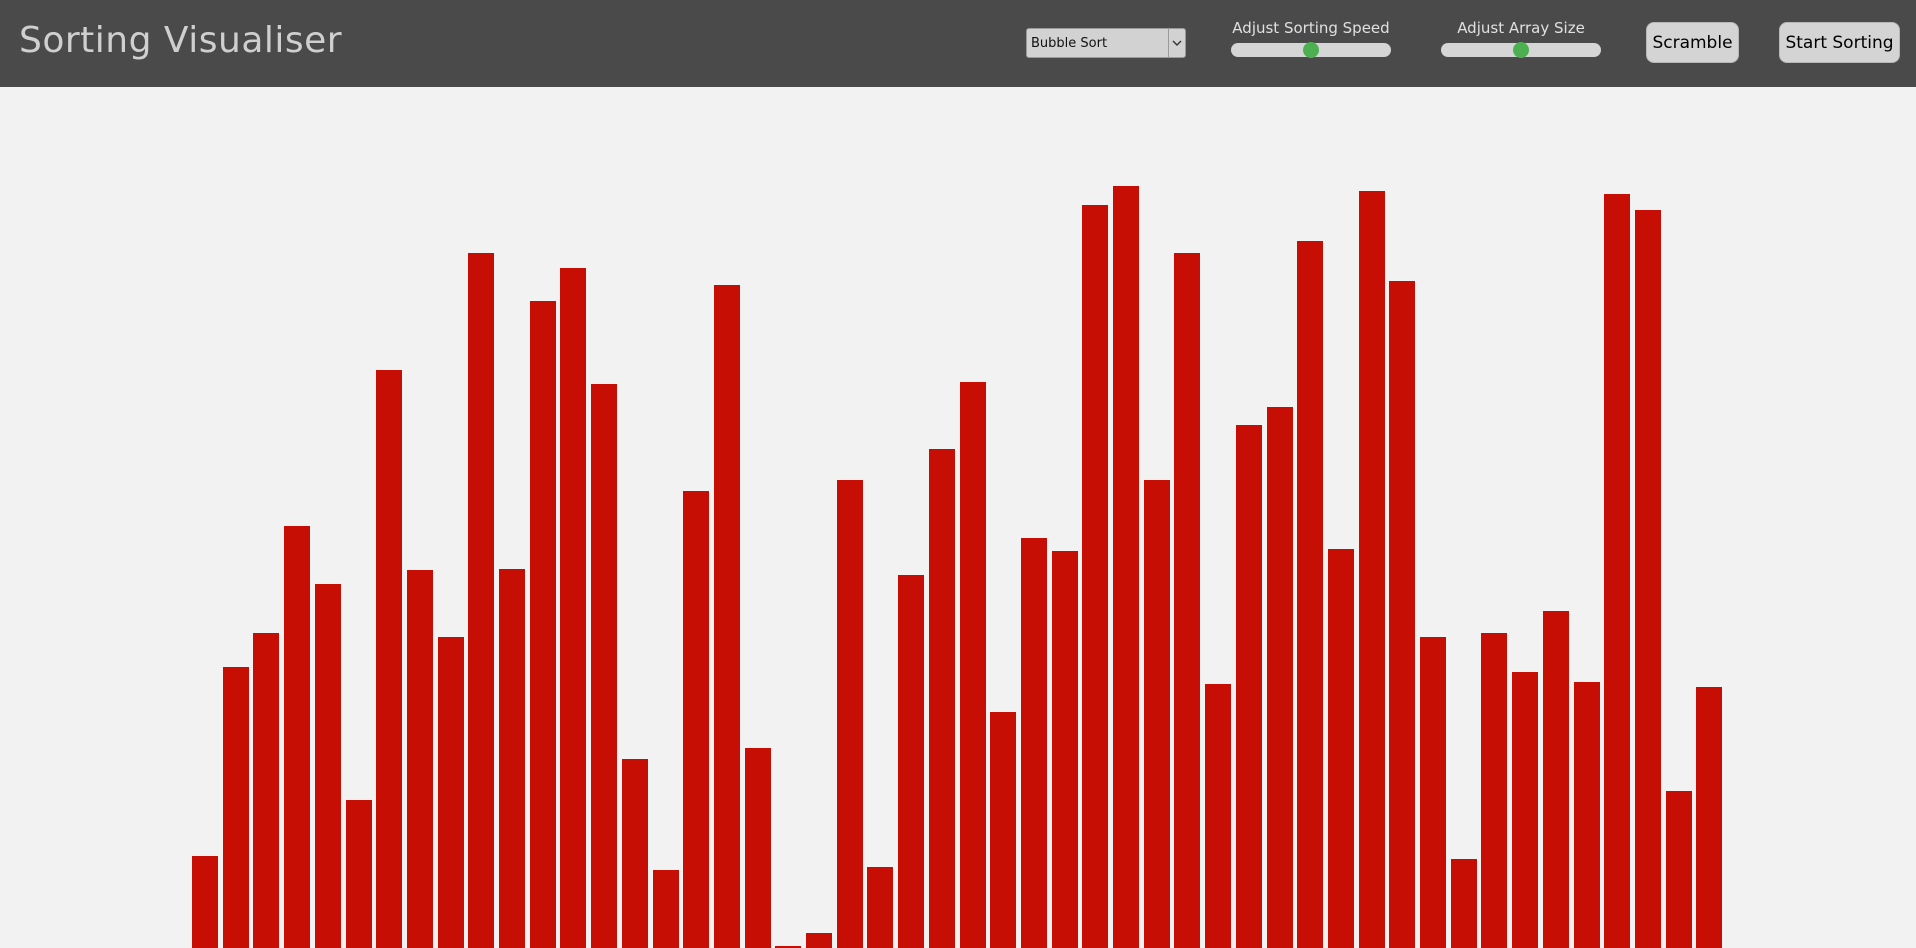 This screenshot has width=1916, height=948. What do you see at coordinates (1311, 28) in the screenshot?
I see `speed-slider-label: Adjust Sorting Speed` at bounding box center [1311, 28].